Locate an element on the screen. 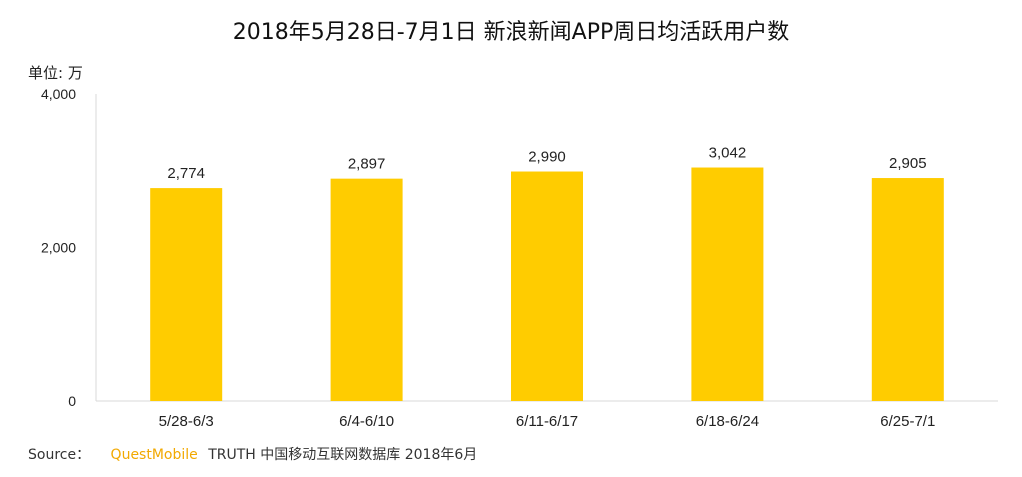 Image resolution: width=1022 pixels, height=477 pixels. data-label: 2,990 is located at coordinates (547, 157).